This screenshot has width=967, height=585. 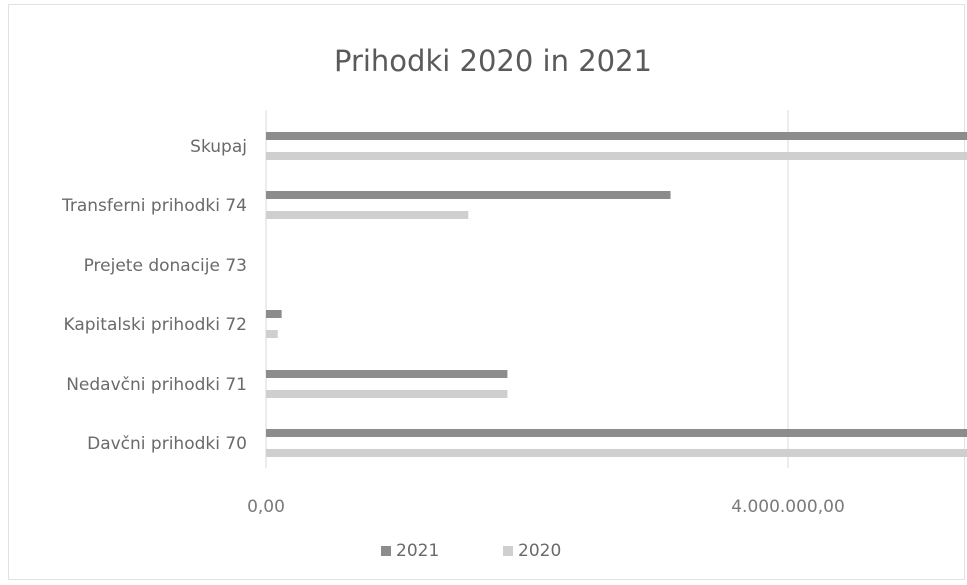 I want to click on category-label-0: Skupaj, so click(x=218, y=147).